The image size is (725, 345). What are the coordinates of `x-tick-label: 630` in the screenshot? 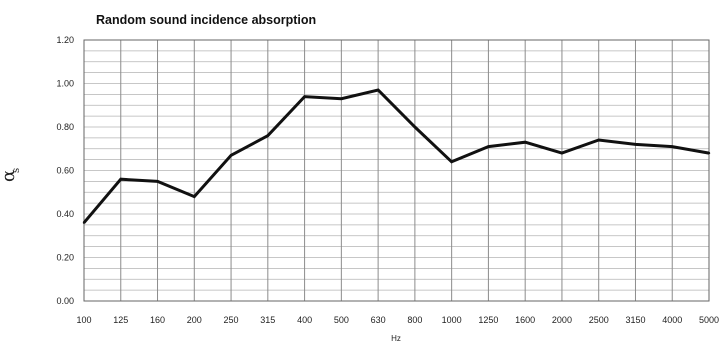 It's located at (378, 320).